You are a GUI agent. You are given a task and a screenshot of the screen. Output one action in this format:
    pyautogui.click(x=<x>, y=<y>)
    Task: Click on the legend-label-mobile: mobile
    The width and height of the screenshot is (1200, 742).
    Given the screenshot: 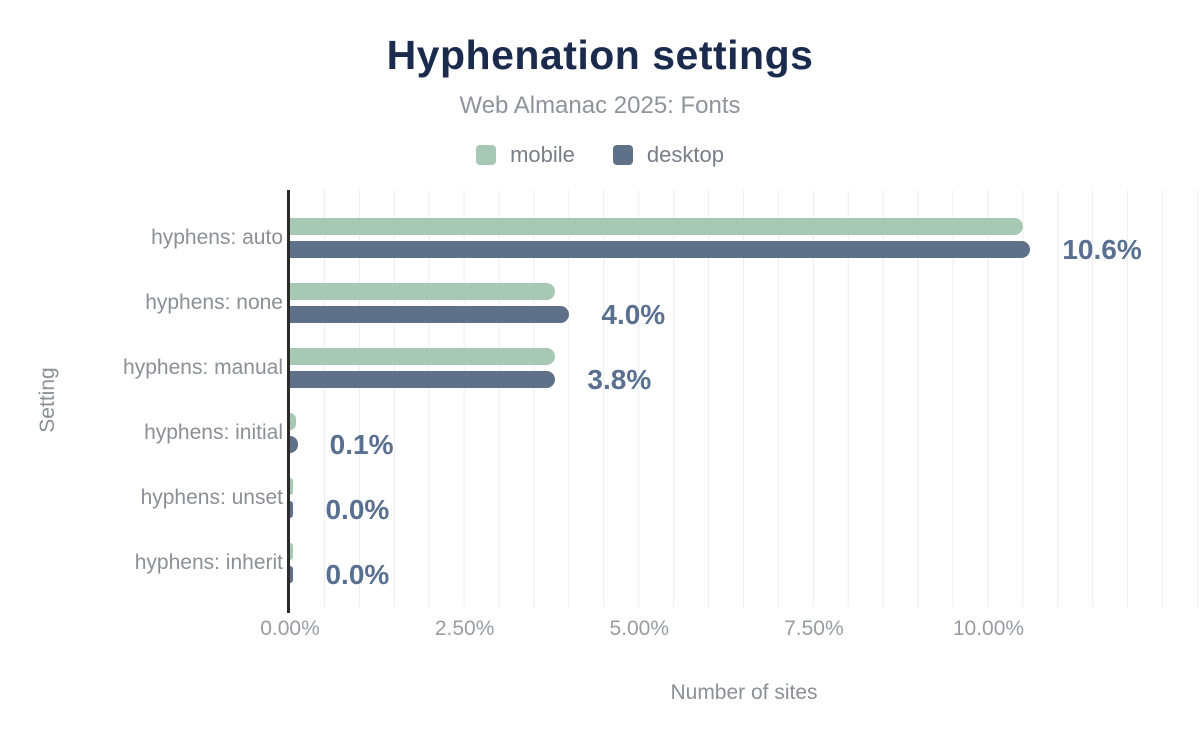 What is the action you would take?
    pyautogui.click(x=542, y=154)
    